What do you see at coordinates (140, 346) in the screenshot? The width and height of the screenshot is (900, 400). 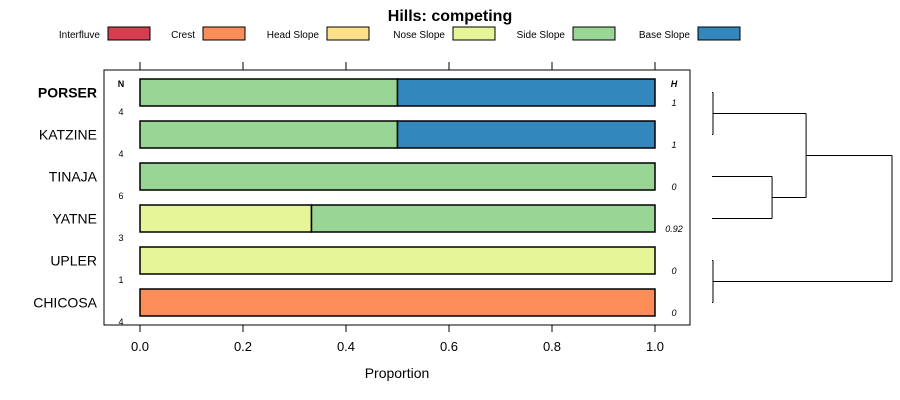 I see `x-tick-label: 0.0` at bounding box center [140, 346].